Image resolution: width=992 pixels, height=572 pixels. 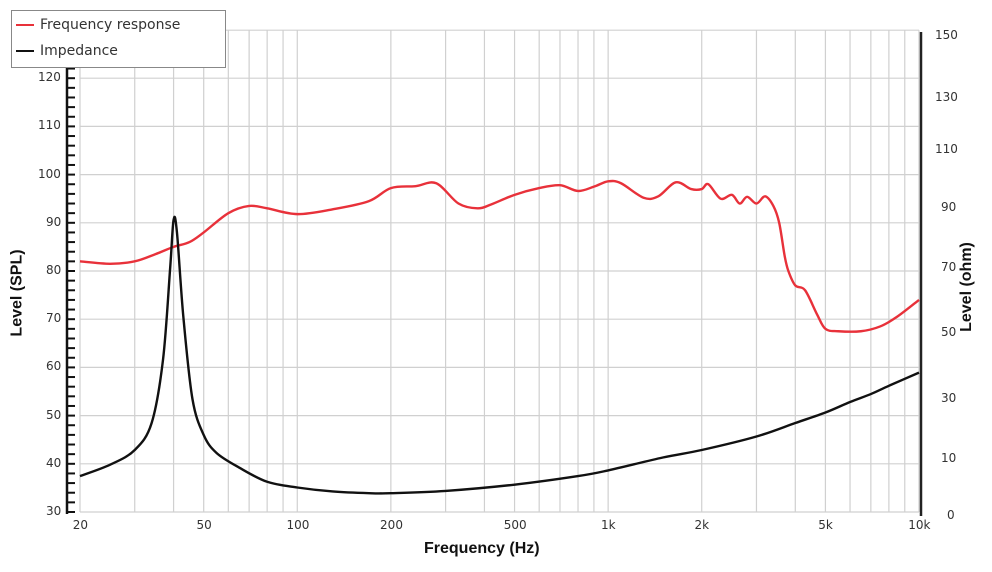 What do you see at coordinates (949, 332) in the screenshot?
I see `y2-tick-label: 50` at bounding box center [949, 332].